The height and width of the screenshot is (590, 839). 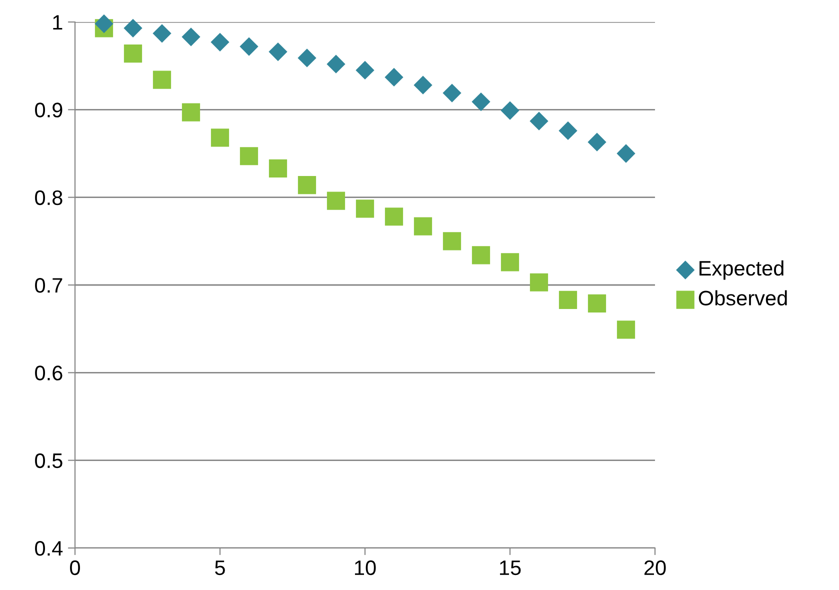 What do you see at coordinates (48, 460) in the screenshot?
I see `y-tick-label: 0.5` at bounding box center [48, 460].